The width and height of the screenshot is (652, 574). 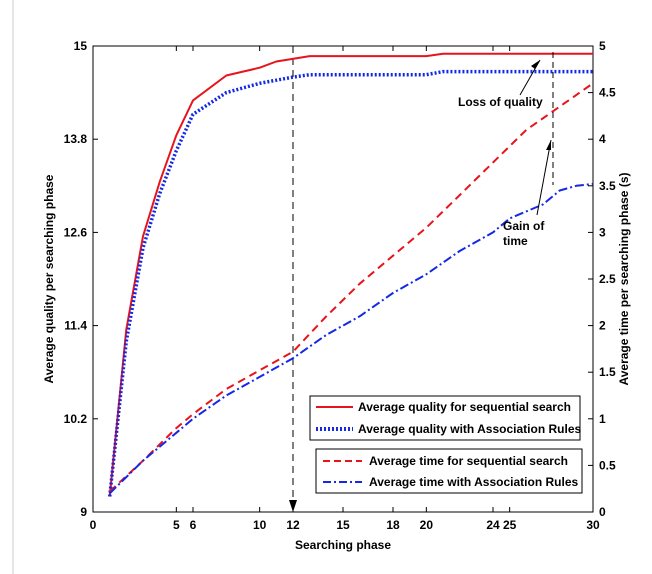 What do you see at coordinates (607, 465) in the screenshot?
I see `right-y-tick-label: 0.5` at bounding box center [607, 465].